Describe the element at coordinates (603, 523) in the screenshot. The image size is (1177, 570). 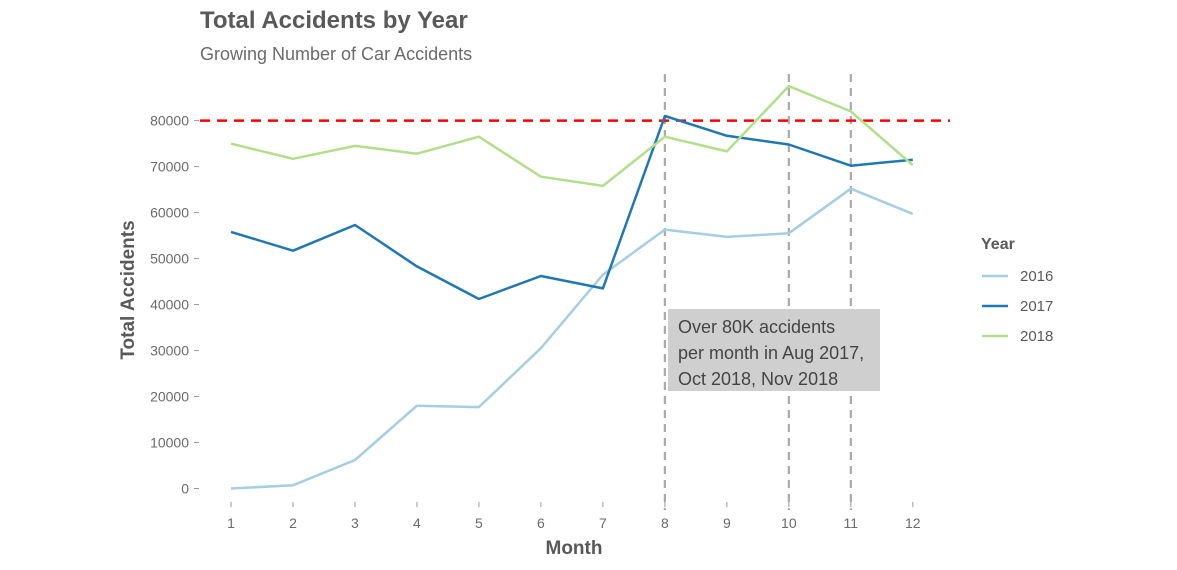
I see `x-tick-label: 7` at that location.